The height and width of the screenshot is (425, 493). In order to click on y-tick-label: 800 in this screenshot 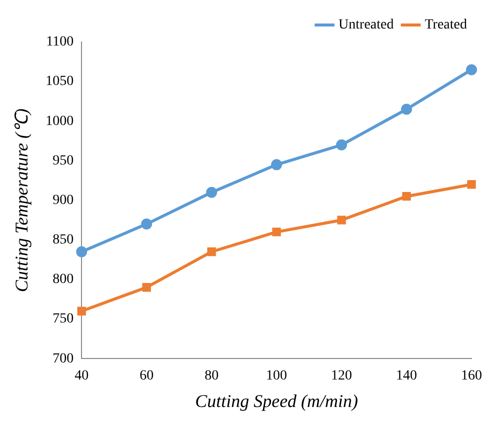, I will do `click(63, 280)`.